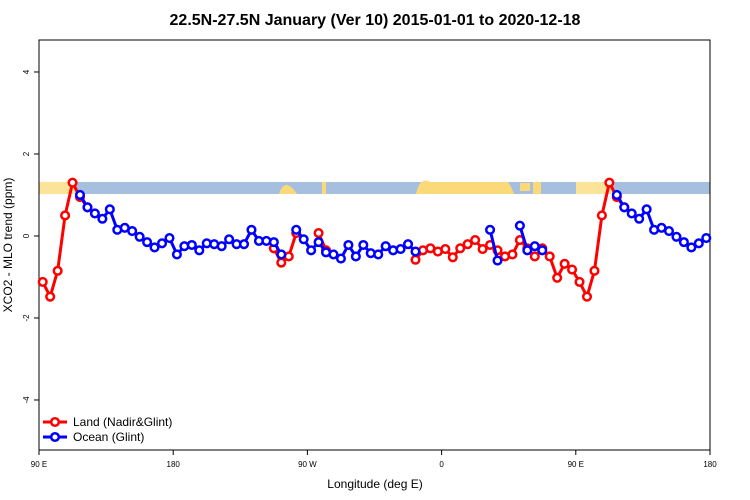  I want to click on legend-label: Ocean (Glint), so click(108, 437).